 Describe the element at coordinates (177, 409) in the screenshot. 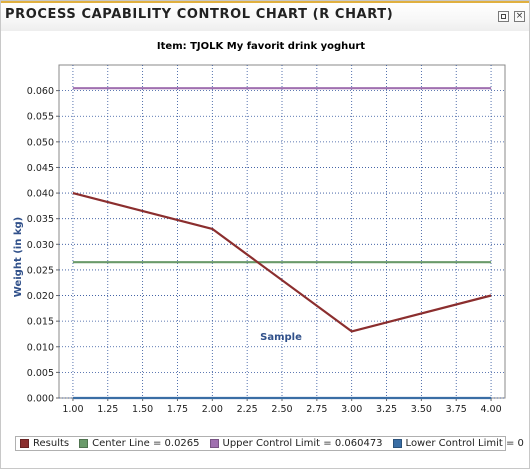

I see `x-tick-label: 1.75` at that location.